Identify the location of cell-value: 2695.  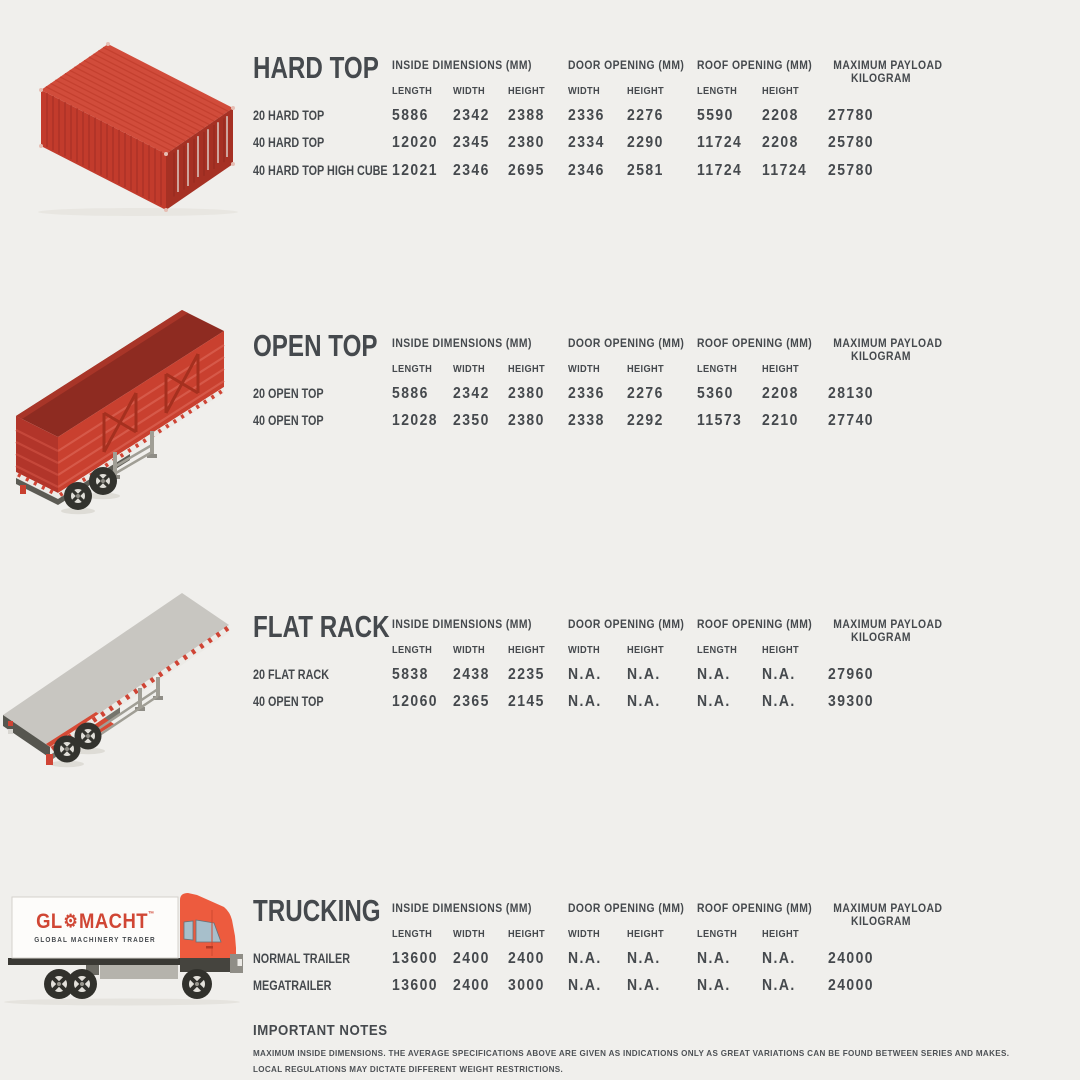
(526, 170).